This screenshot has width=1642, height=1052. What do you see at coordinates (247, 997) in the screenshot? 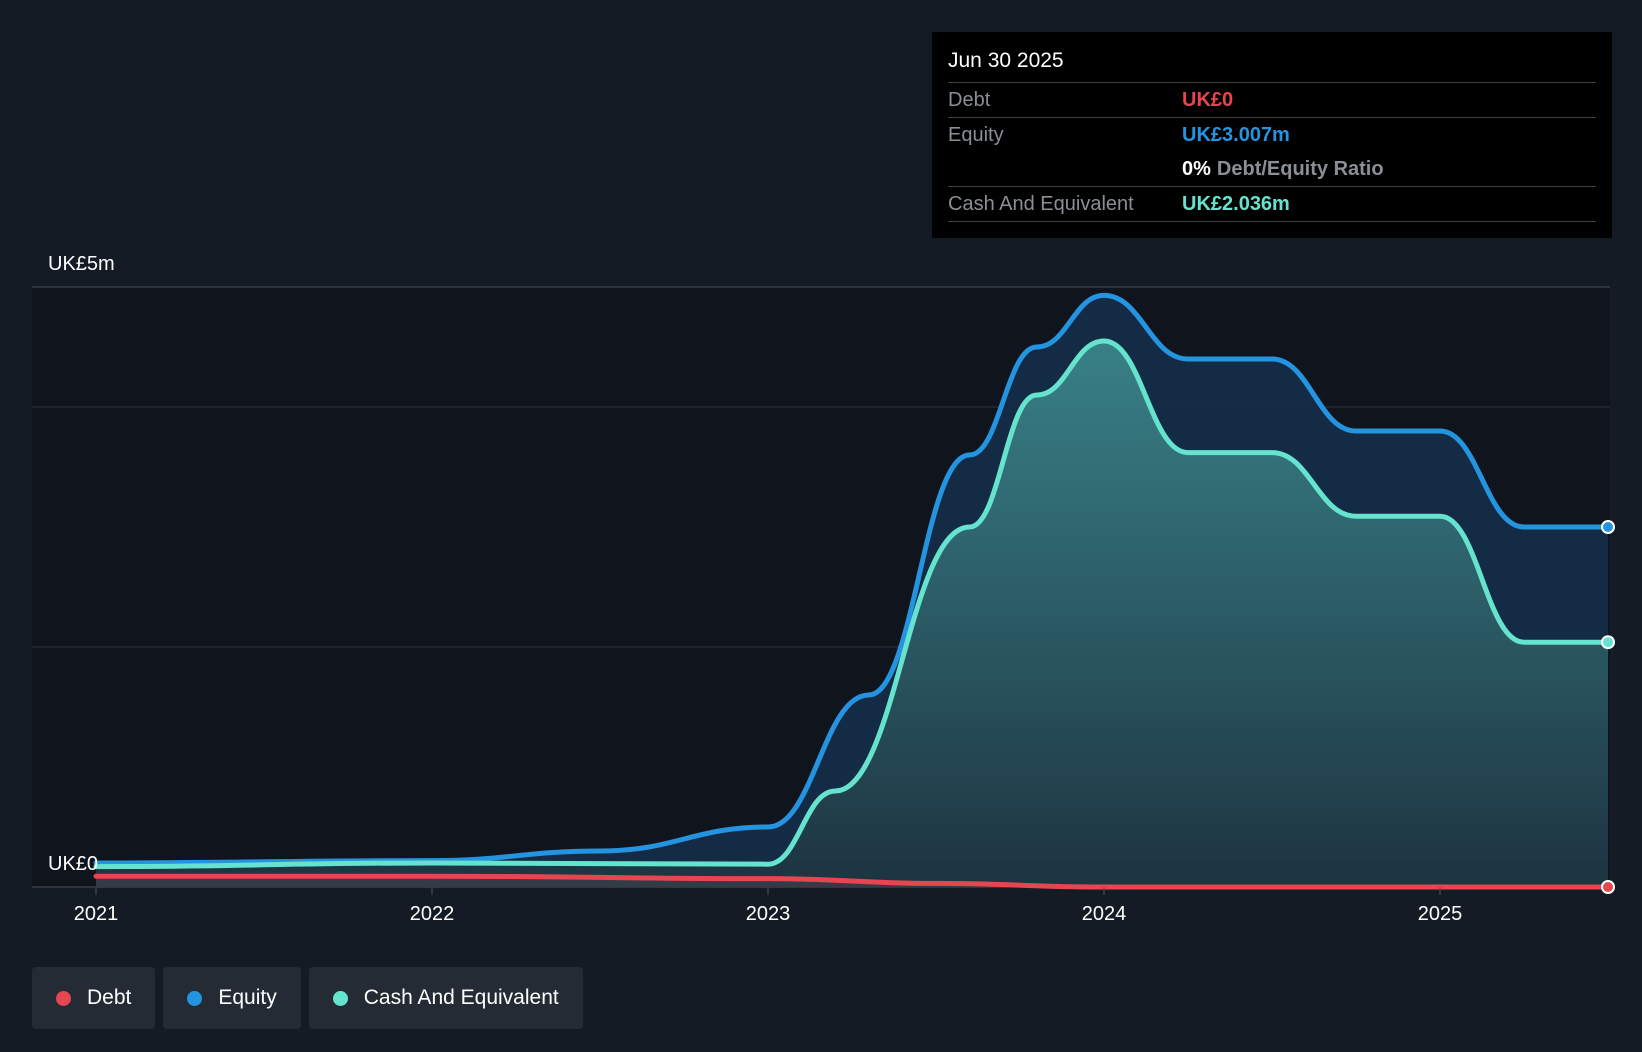
I see `legend-label-equity: Equity` at bounding box center [247, 997].